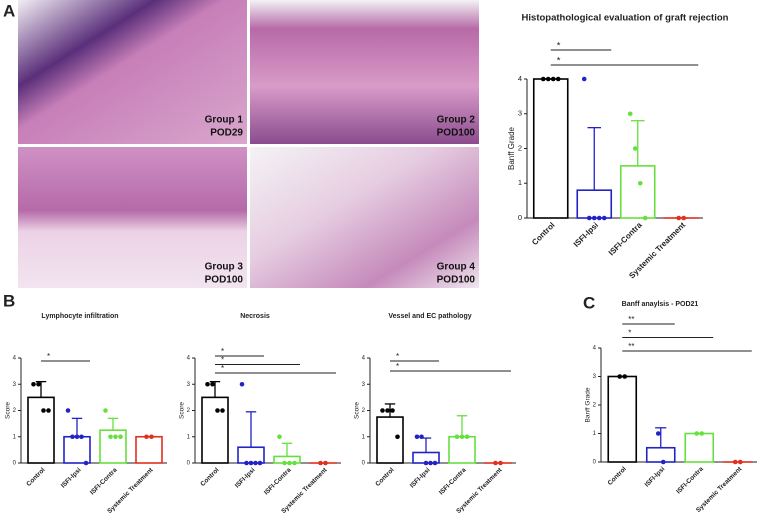  I want to click on y-axis-label: Score, so click(357, 410).